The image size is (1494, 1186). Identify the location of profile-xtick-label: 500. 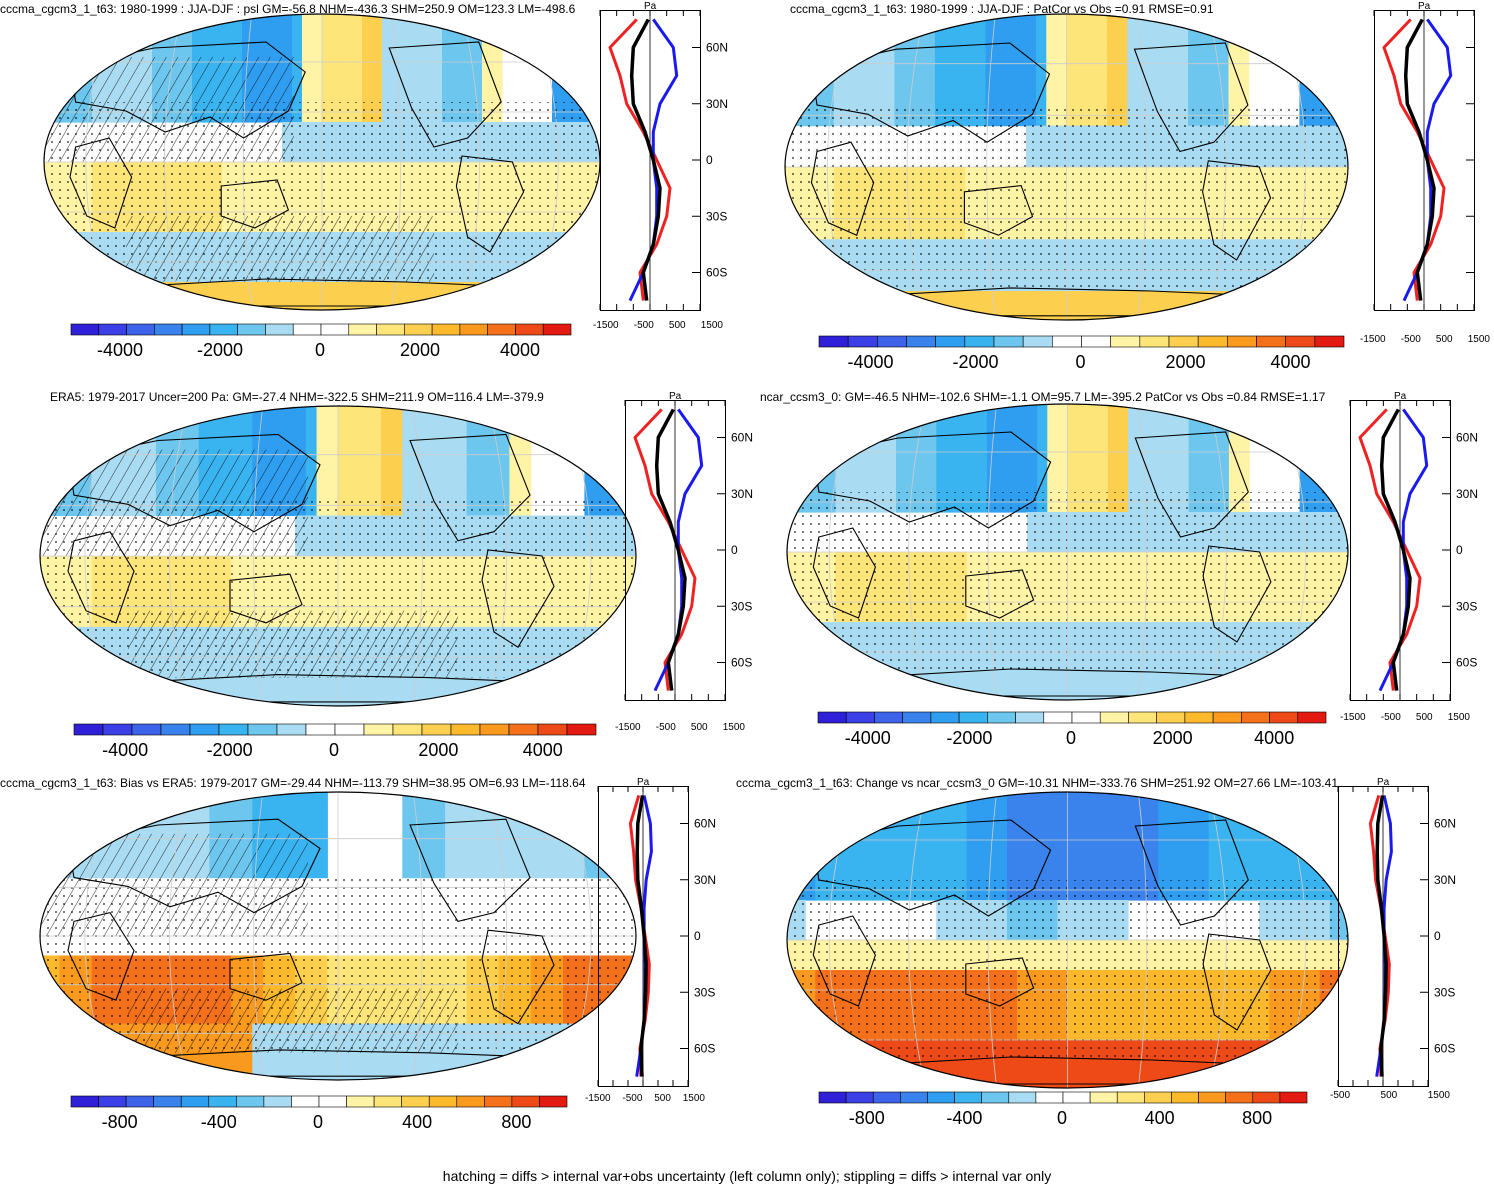
(1444, 339).